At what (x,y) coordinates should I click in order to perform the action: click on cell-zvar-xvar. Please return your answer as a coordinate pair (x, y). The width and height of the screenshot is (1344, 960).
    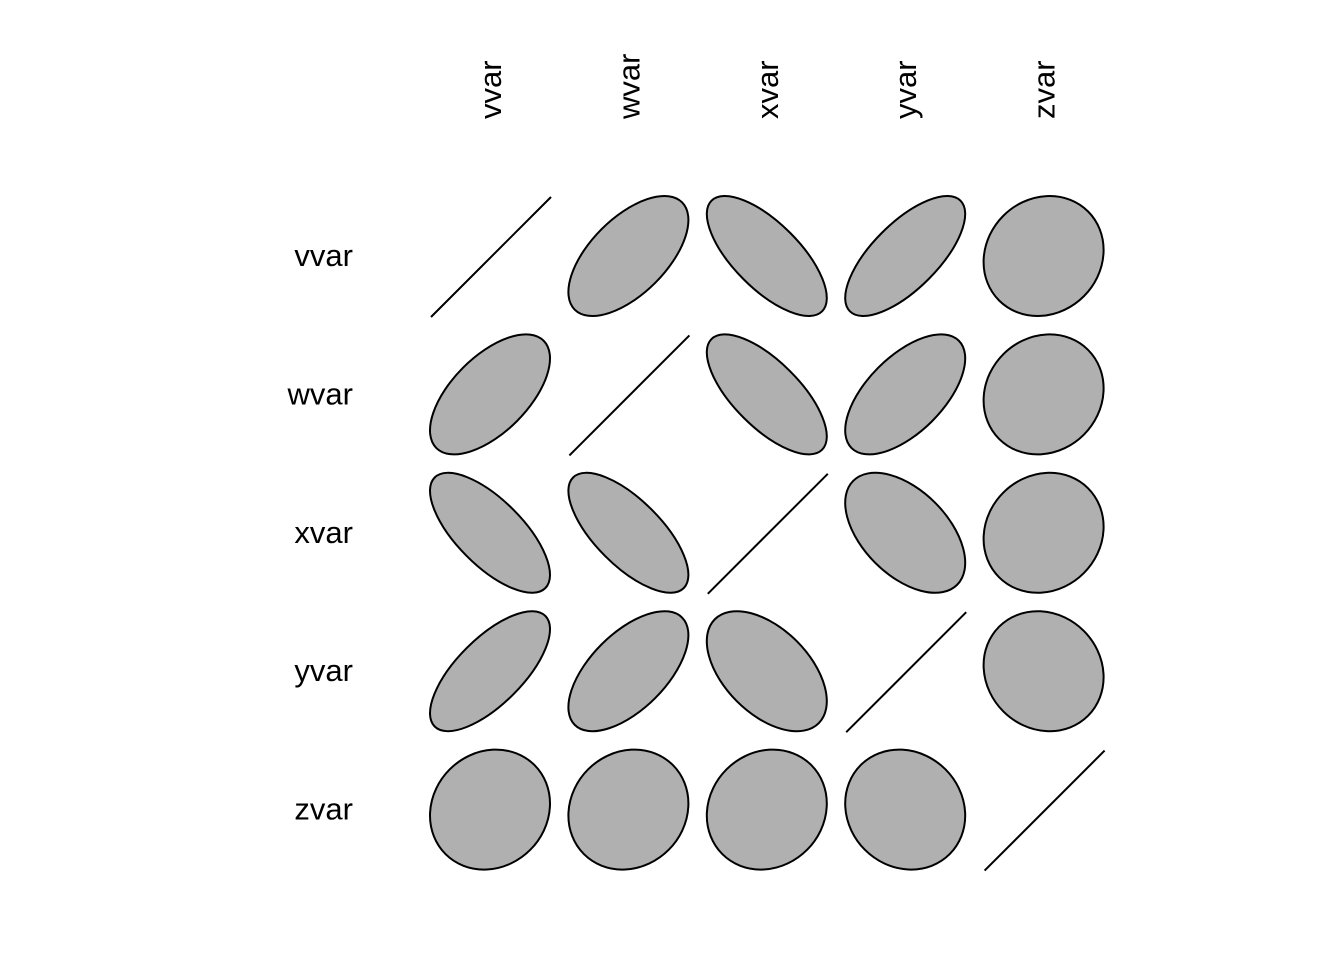
    Looking at the image, I should click on (766, 809).